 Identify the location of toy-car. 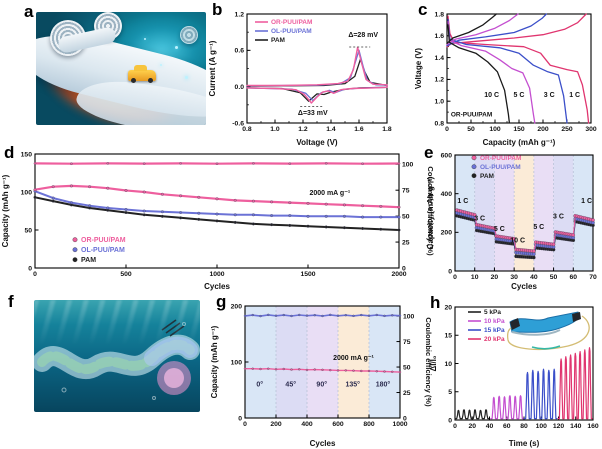
(142, 74).